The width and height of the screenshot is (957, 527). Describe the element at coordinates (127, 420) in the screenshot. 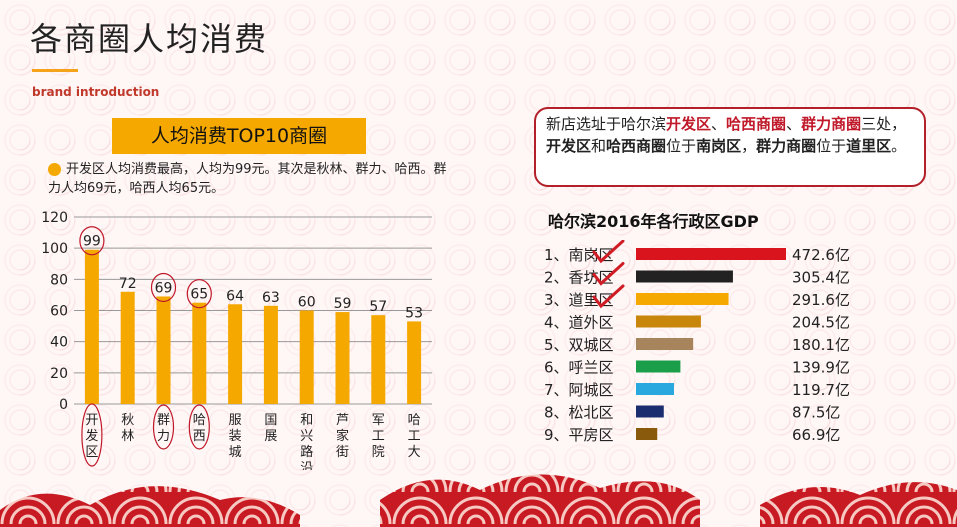

I see `x-tick-label: 秋` at that location.